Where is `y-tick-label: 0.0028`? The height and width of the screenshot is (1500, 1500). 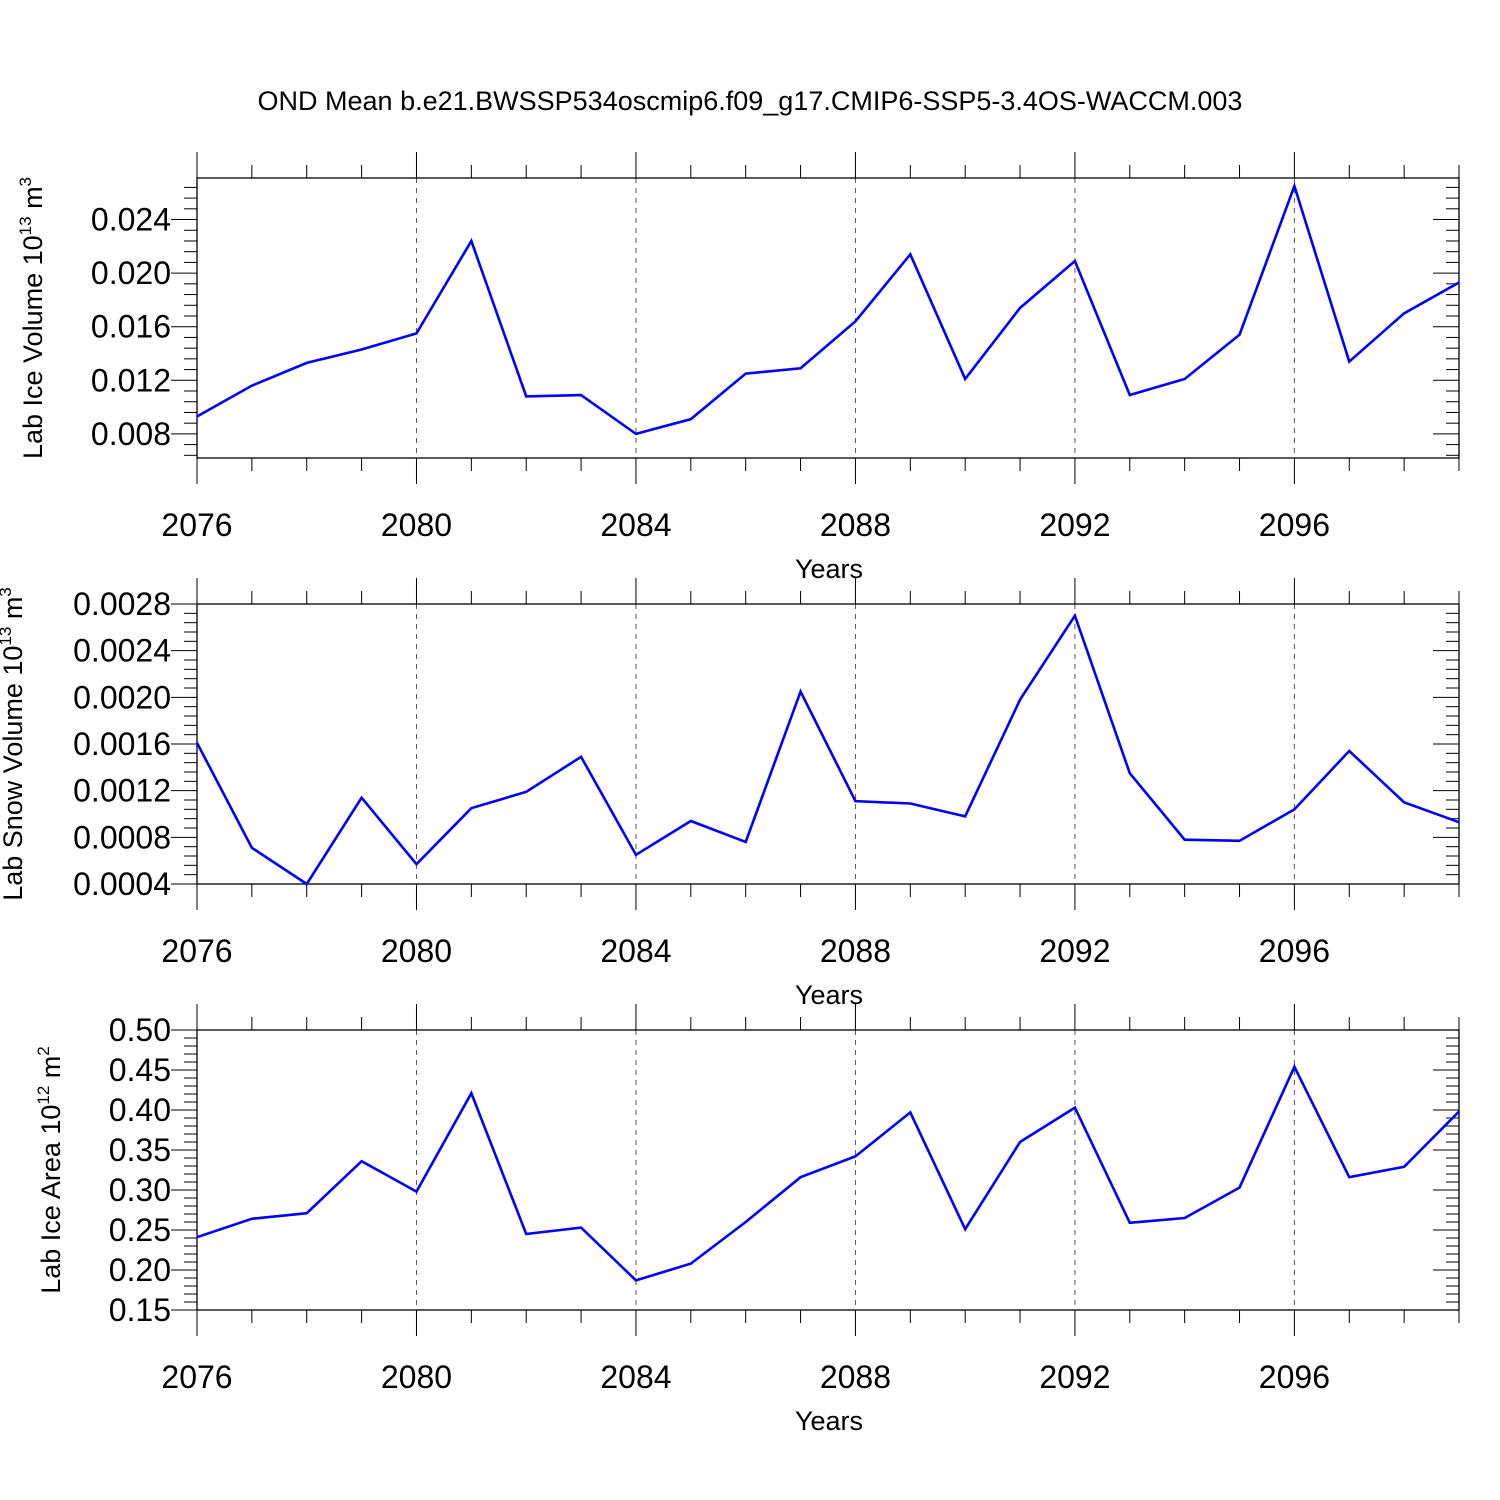
y-tick-label: 0.0028 is located at coordinates (122, 604).